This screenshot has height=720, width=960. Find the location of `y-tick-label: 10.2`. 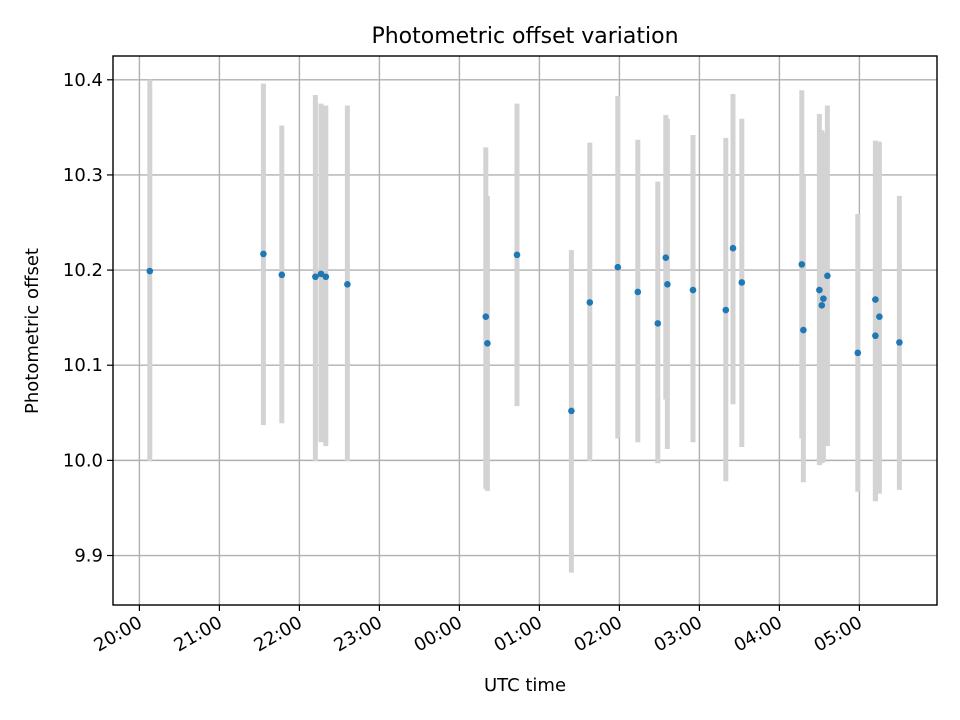

y-tick-label: 10.2 is located at coordinates (83, 270).